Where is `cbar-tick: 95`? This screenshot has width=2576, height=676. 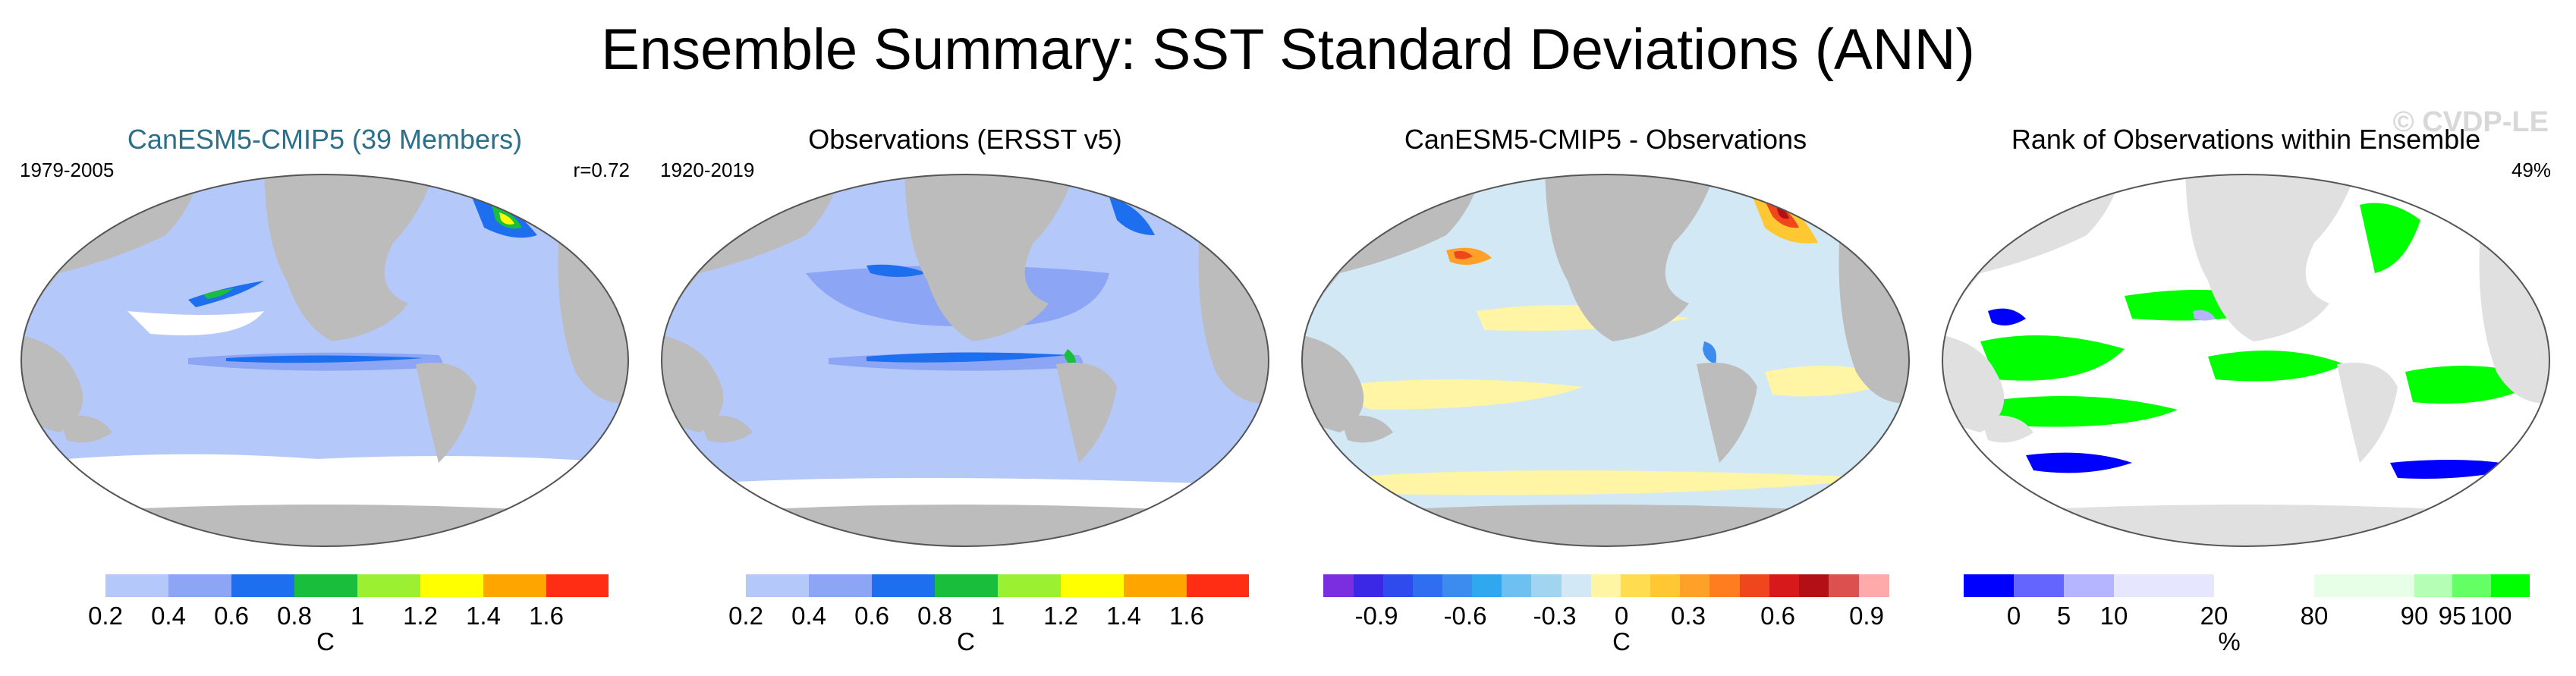
cbar-tick: 95 is located at coordinates (2452, 616).